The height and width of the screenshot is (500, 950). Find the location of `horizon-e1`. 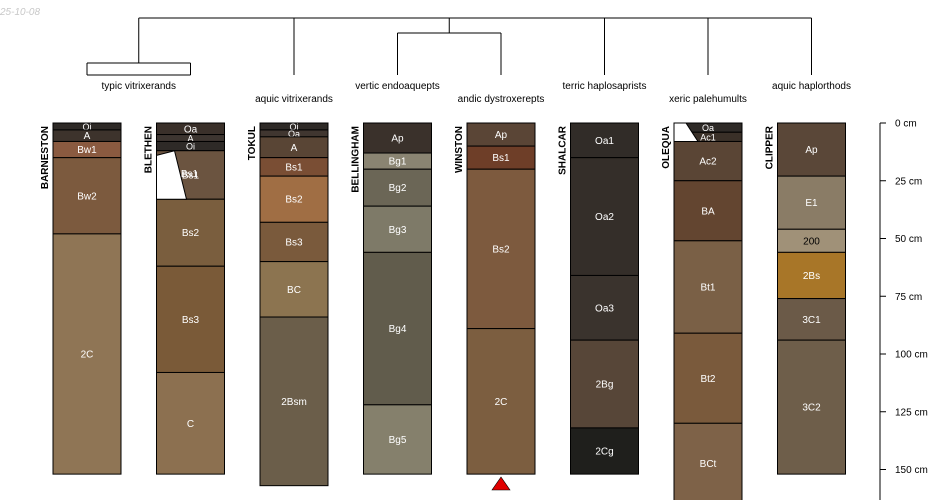

horizon-e1 is located at coordinates (811, 202).